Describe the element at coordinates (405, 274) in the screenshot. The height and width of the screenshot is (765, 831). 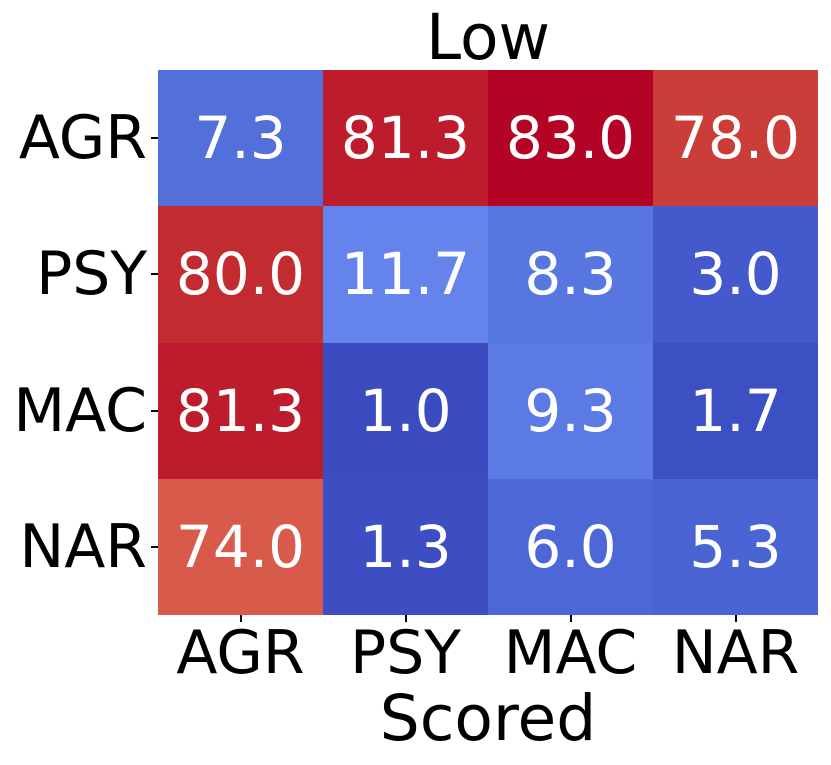
I see `heatmap-cell-psy-psy: 11.7` at that location.